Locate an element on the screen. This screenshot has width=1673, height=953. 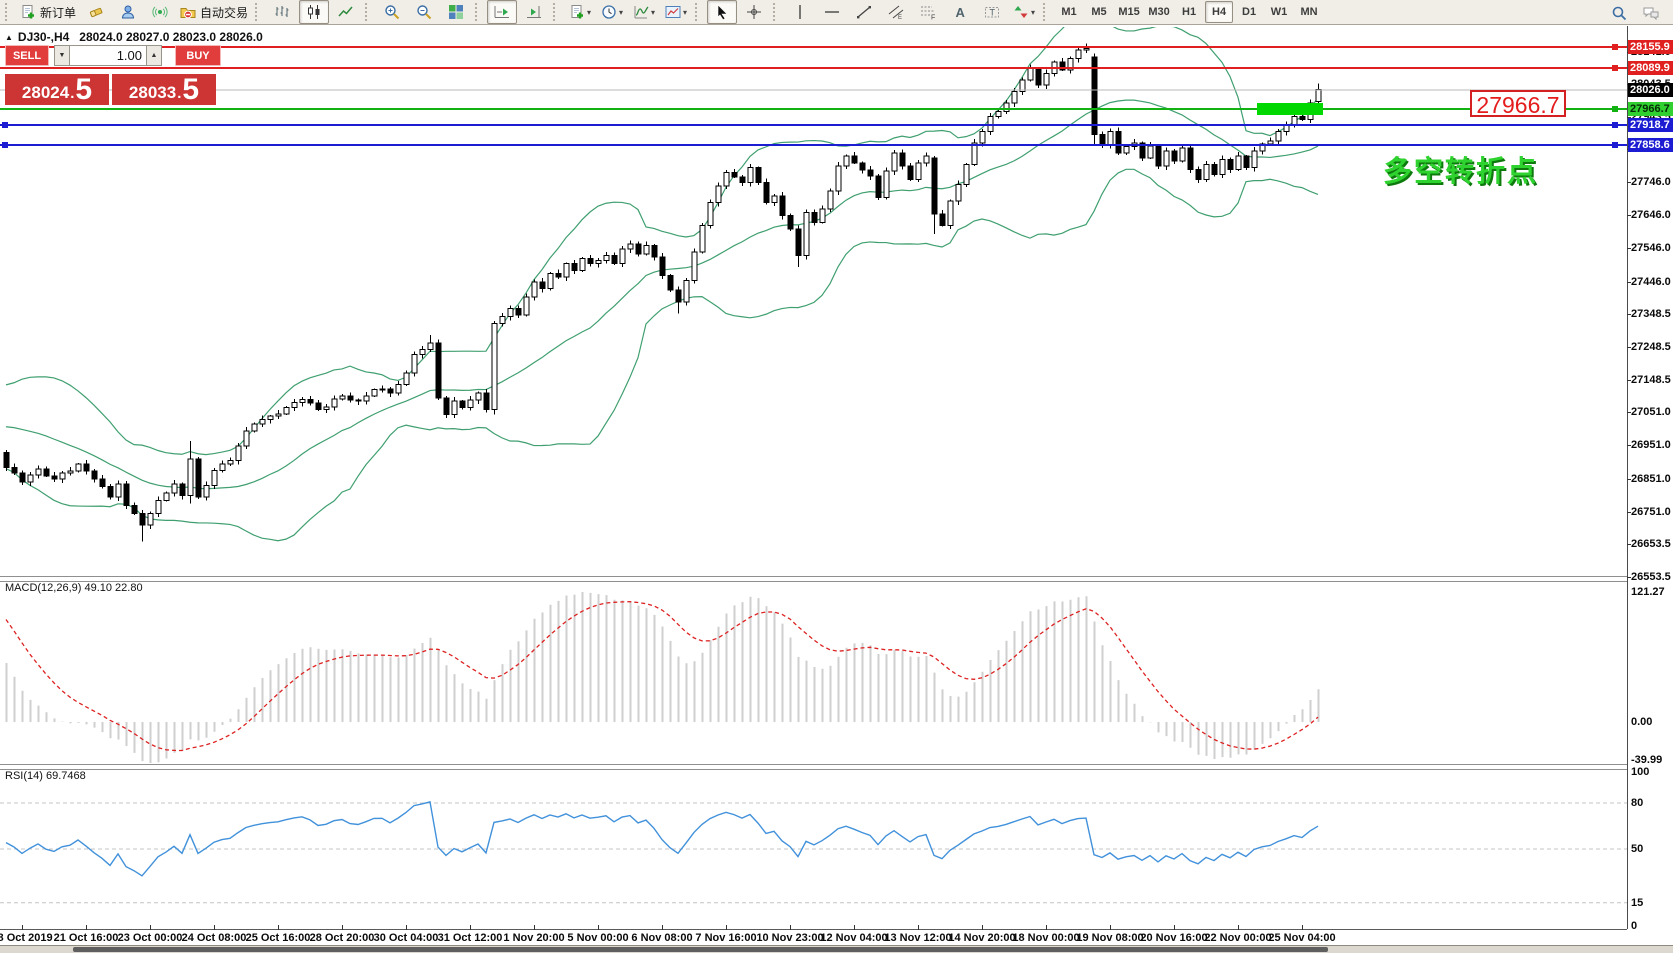
buy-price-display: 28033. 5 is located at coordinates (164, 89).